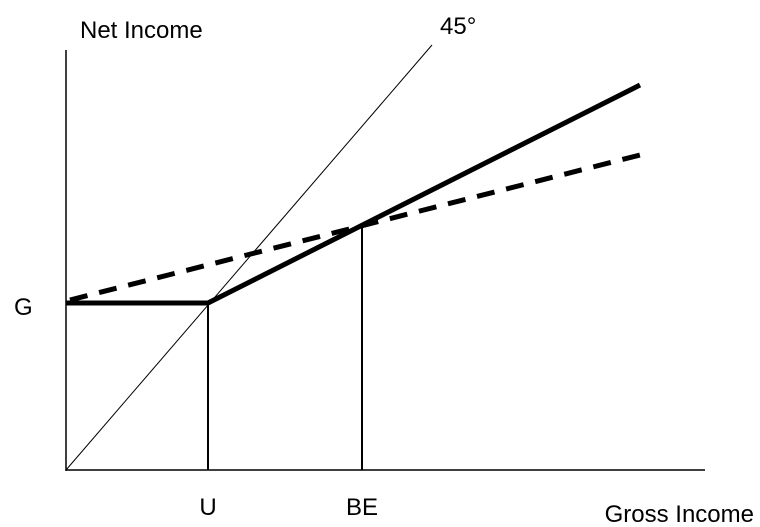 The width and height of the screenshot is (760, 527). Describe the element at coordinates (23, 307) in the screenshot. I see `g-label: G` at that location.